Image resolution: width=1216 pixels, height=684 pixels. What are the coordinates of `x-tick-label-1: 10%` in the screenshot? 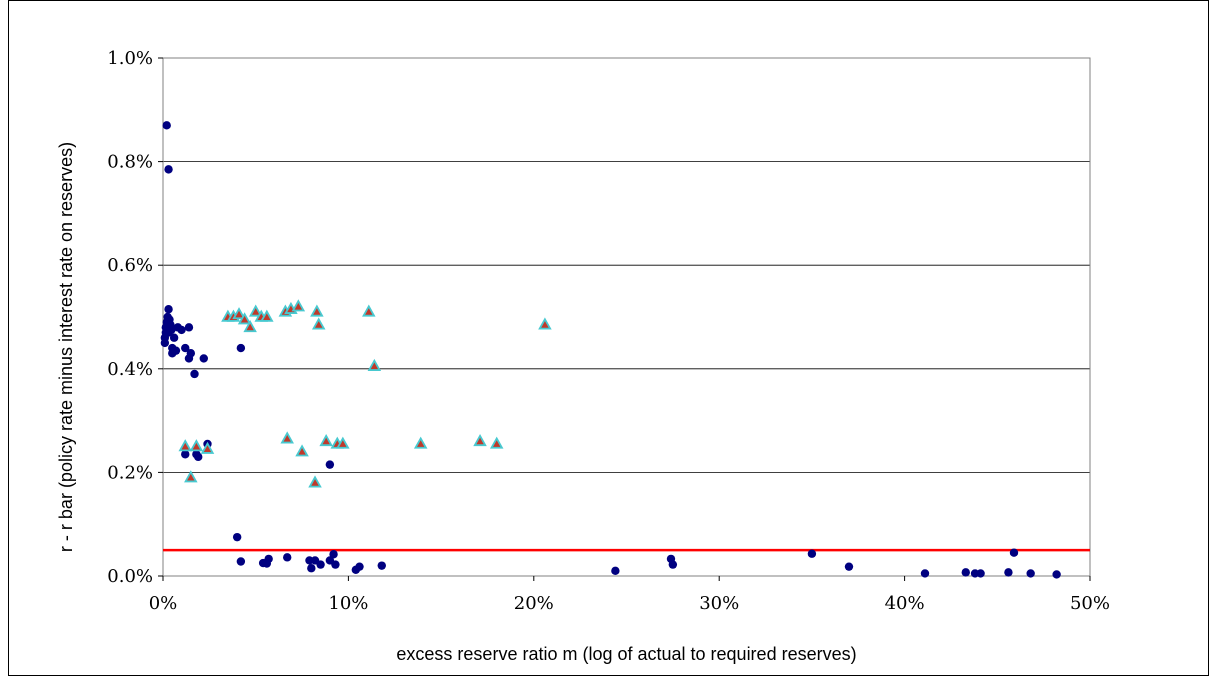 It's located at (348, 603).